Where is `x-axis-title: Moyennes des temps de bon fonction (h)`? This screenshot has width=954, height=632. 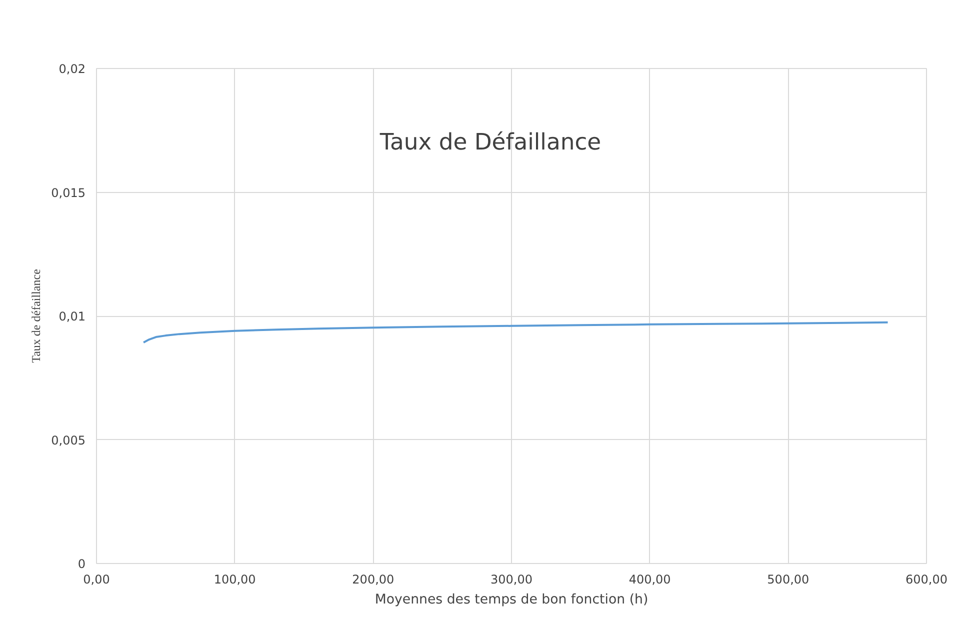 x-axis-title: Moyennes des temps de bon fonction (h) is located at coordinates (511, 600).